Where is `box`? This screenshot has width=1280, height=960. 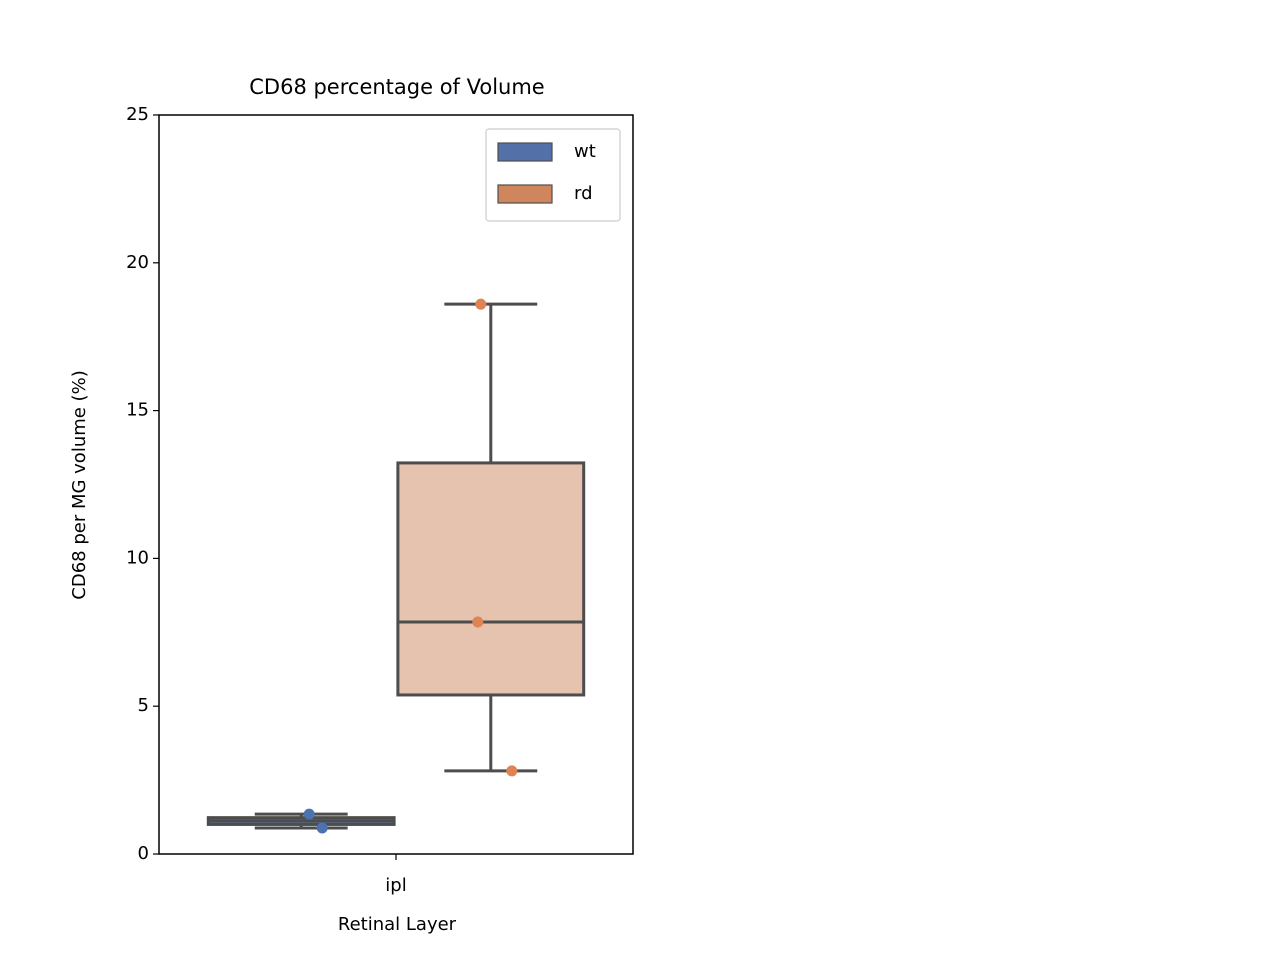 box is located at coordinates (491, 579).